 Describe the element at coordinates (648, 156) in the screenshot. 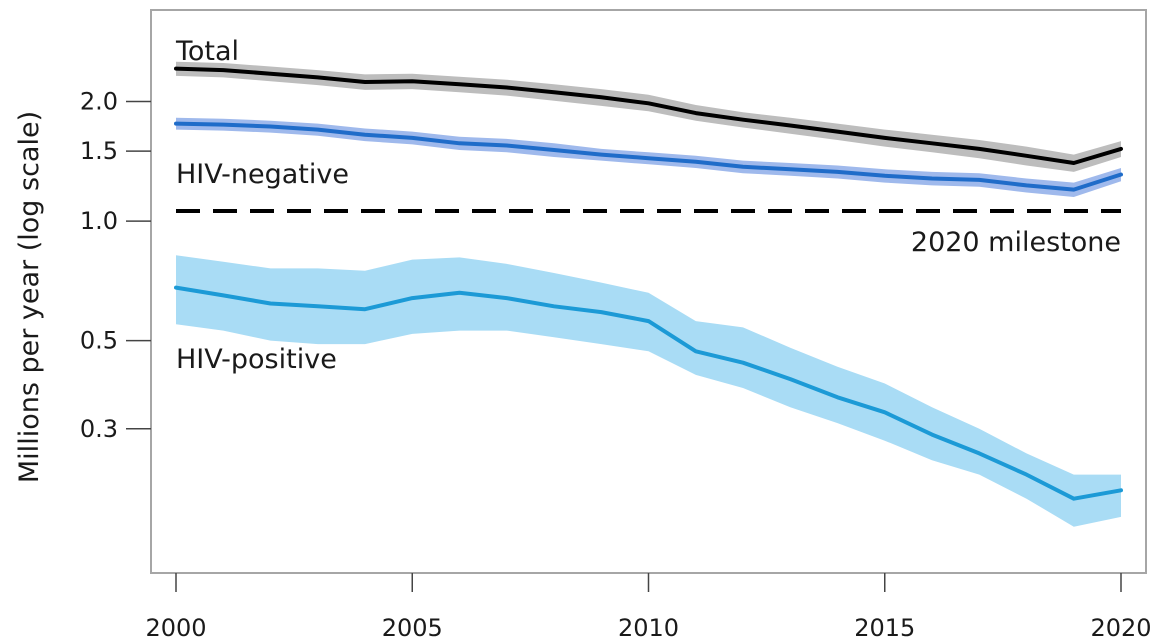

I see `hiv-negative-line` at that location.